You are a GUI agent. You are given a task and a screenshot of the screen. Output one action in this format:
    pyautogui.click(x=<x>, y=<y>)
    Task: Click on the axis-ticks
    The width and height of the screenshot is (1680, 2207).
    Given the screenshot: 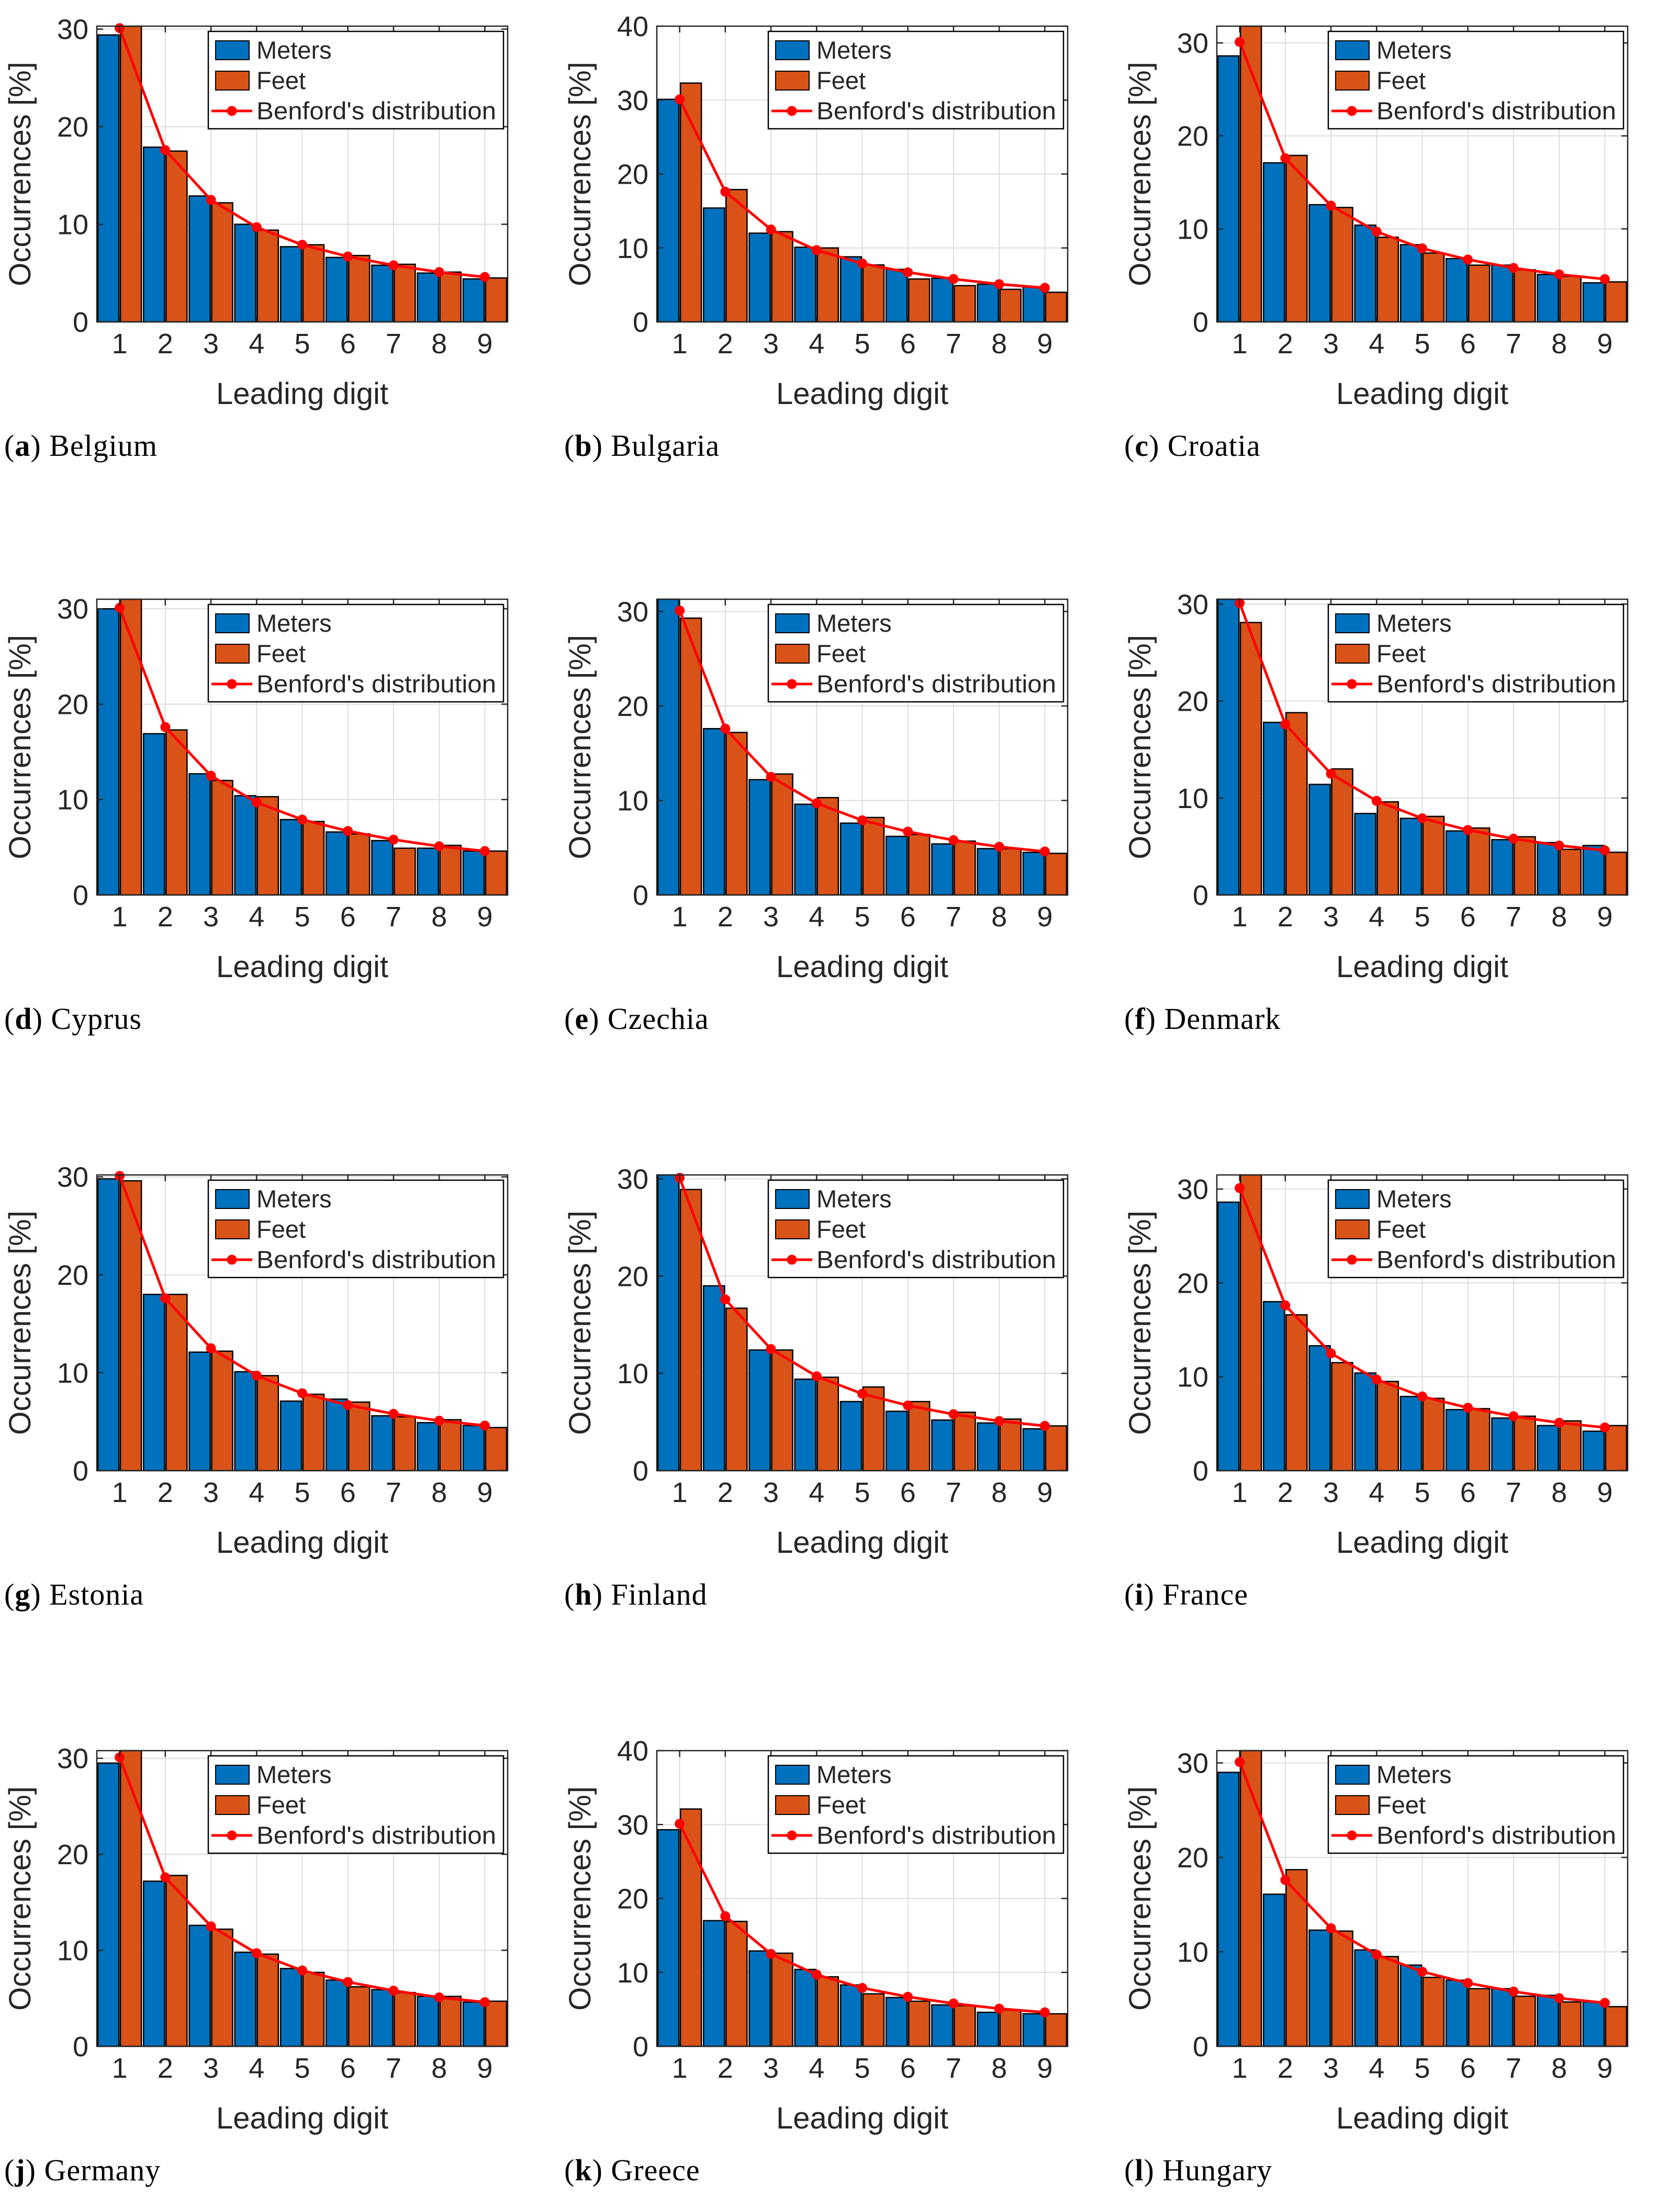 What is the action you would take?
    pyautogui.click(x=1422, y=1899)
    